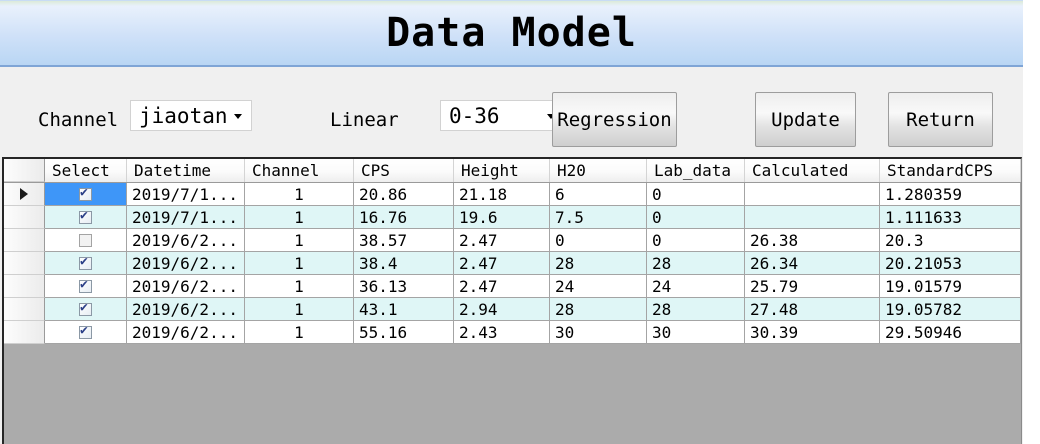 The height and width of the screenshot is (444, 1040). I want to click on cell-calculated: 30.39, so click(812, 332).